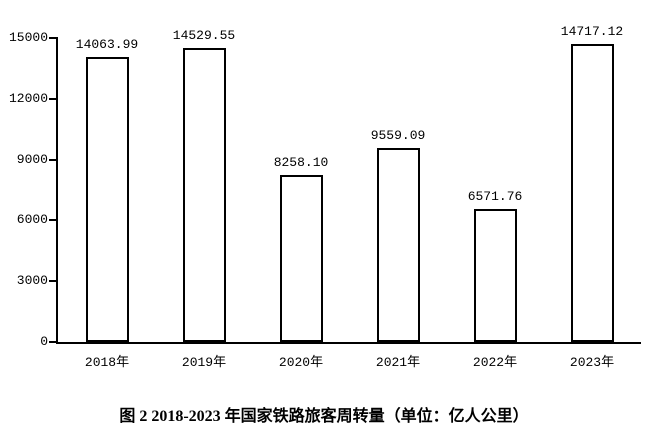 This screenshot has width=648, height=443. Describe the element at coordinates (44, 341) in the screenshot. I see `y-tick-label: 0` at that location.